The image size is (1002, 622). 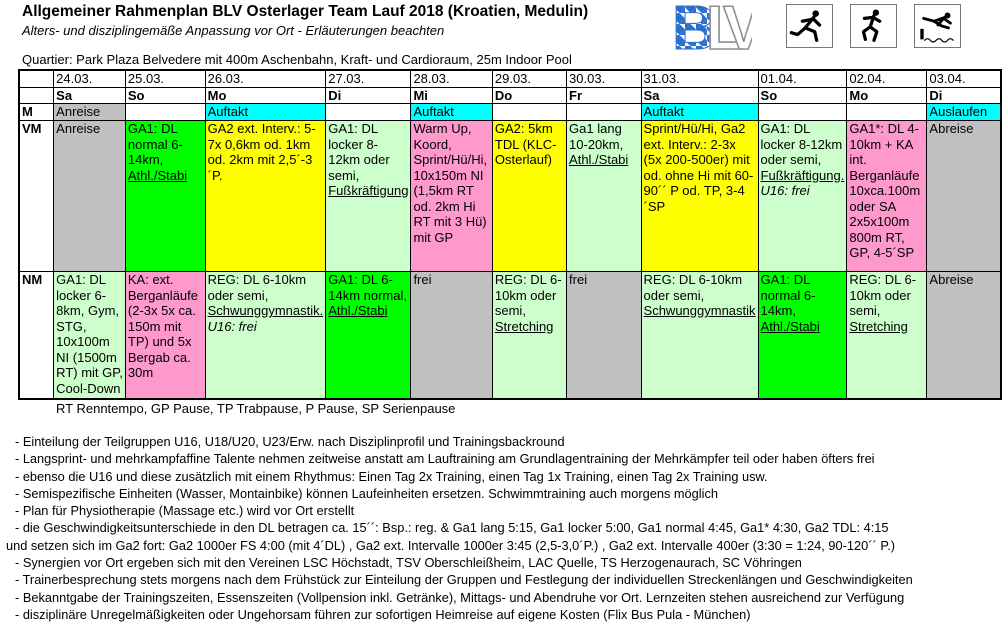 I want to click on corner-cell, so click(x=36, y=95).